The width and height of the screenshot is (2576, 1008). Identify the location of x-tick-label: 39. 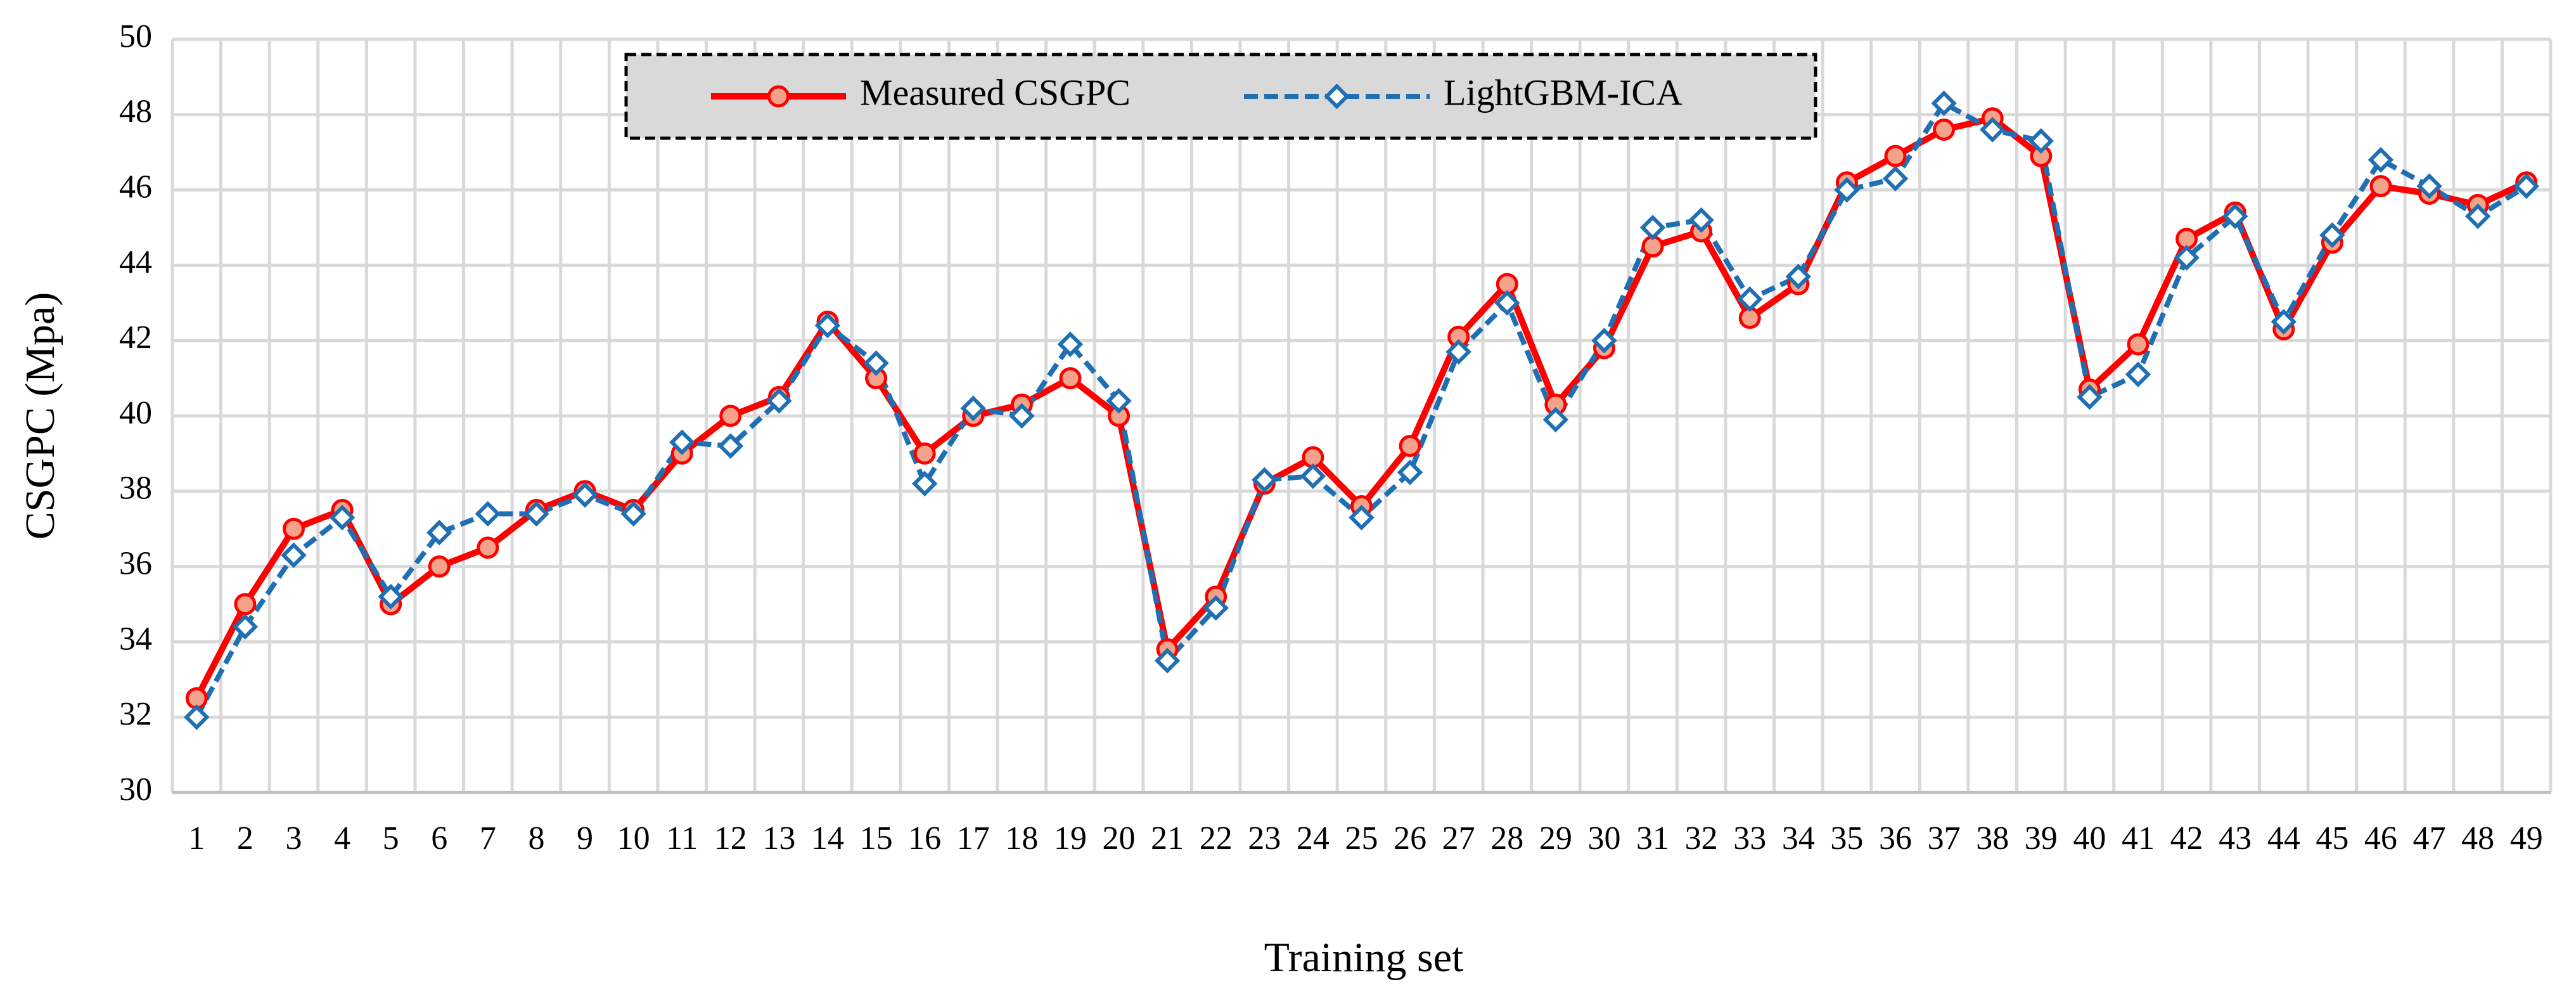
(2041, 838).